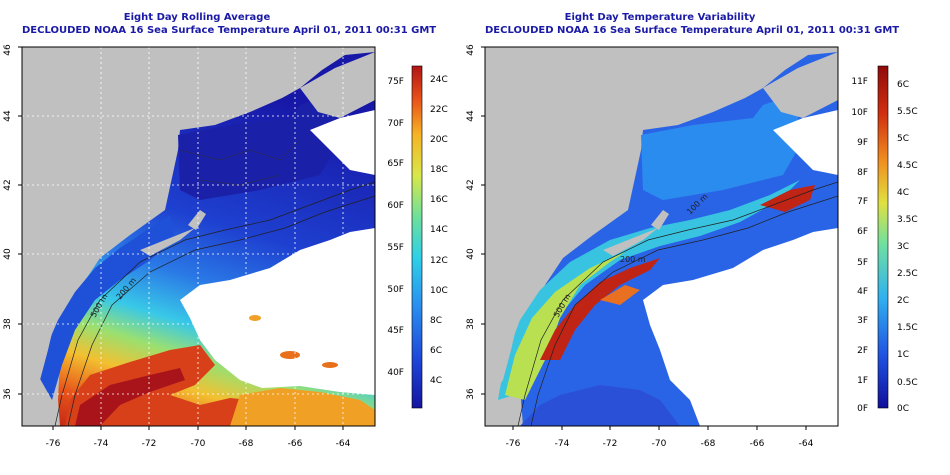 The image size is (950, 475). Describe the element at coordinates (436, 351) in the screenshot. I see `left-cbar-c-label: 6C` at that location.